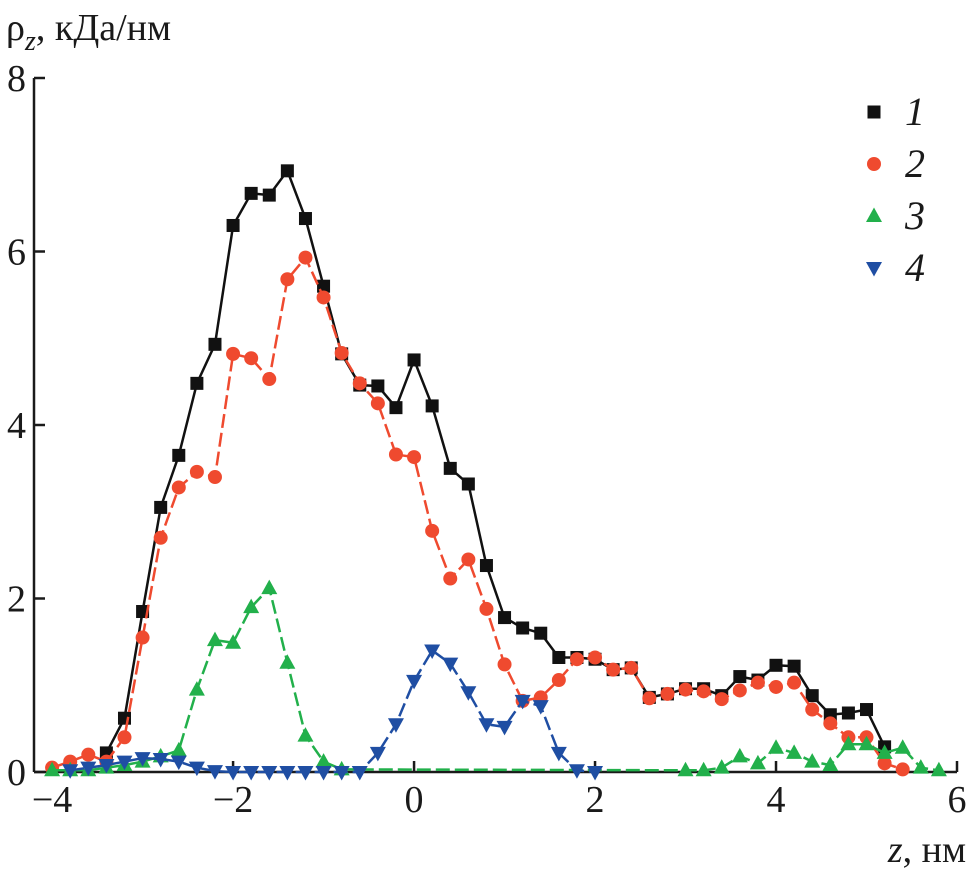 This screenshot has height=874, width=970. Describe the element at coordinates (233, 800) in the screenshot. I see `x-tick-label: −2` at that location.